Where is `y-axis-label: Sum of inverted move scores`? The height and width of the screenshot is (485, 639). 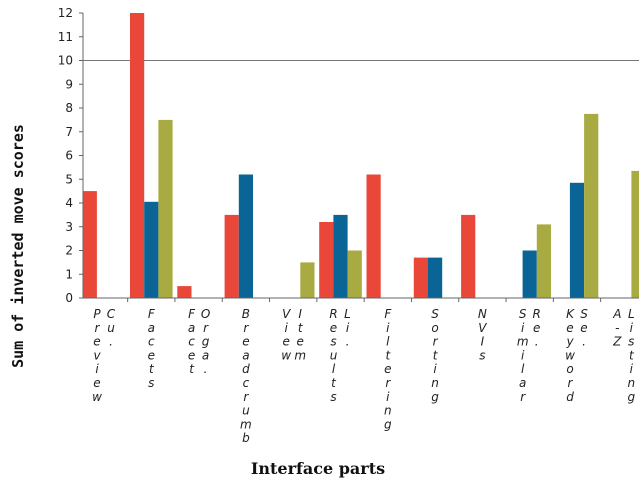
y-axis-label: Sum of inverted move scores is located at coordinates (18, 246).